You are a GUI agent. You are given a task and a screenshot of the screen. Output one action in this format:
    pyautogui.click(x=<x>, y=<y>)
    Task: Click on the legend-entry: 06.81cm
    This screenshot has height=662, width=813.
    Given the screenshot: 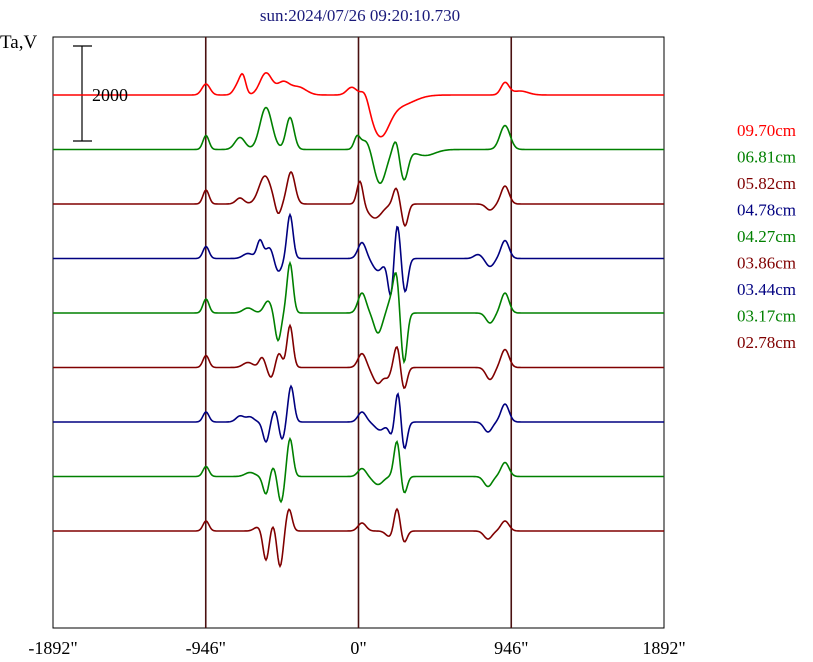 What is the action you would take?
    pyautogui.click(x=766, y=157)
    